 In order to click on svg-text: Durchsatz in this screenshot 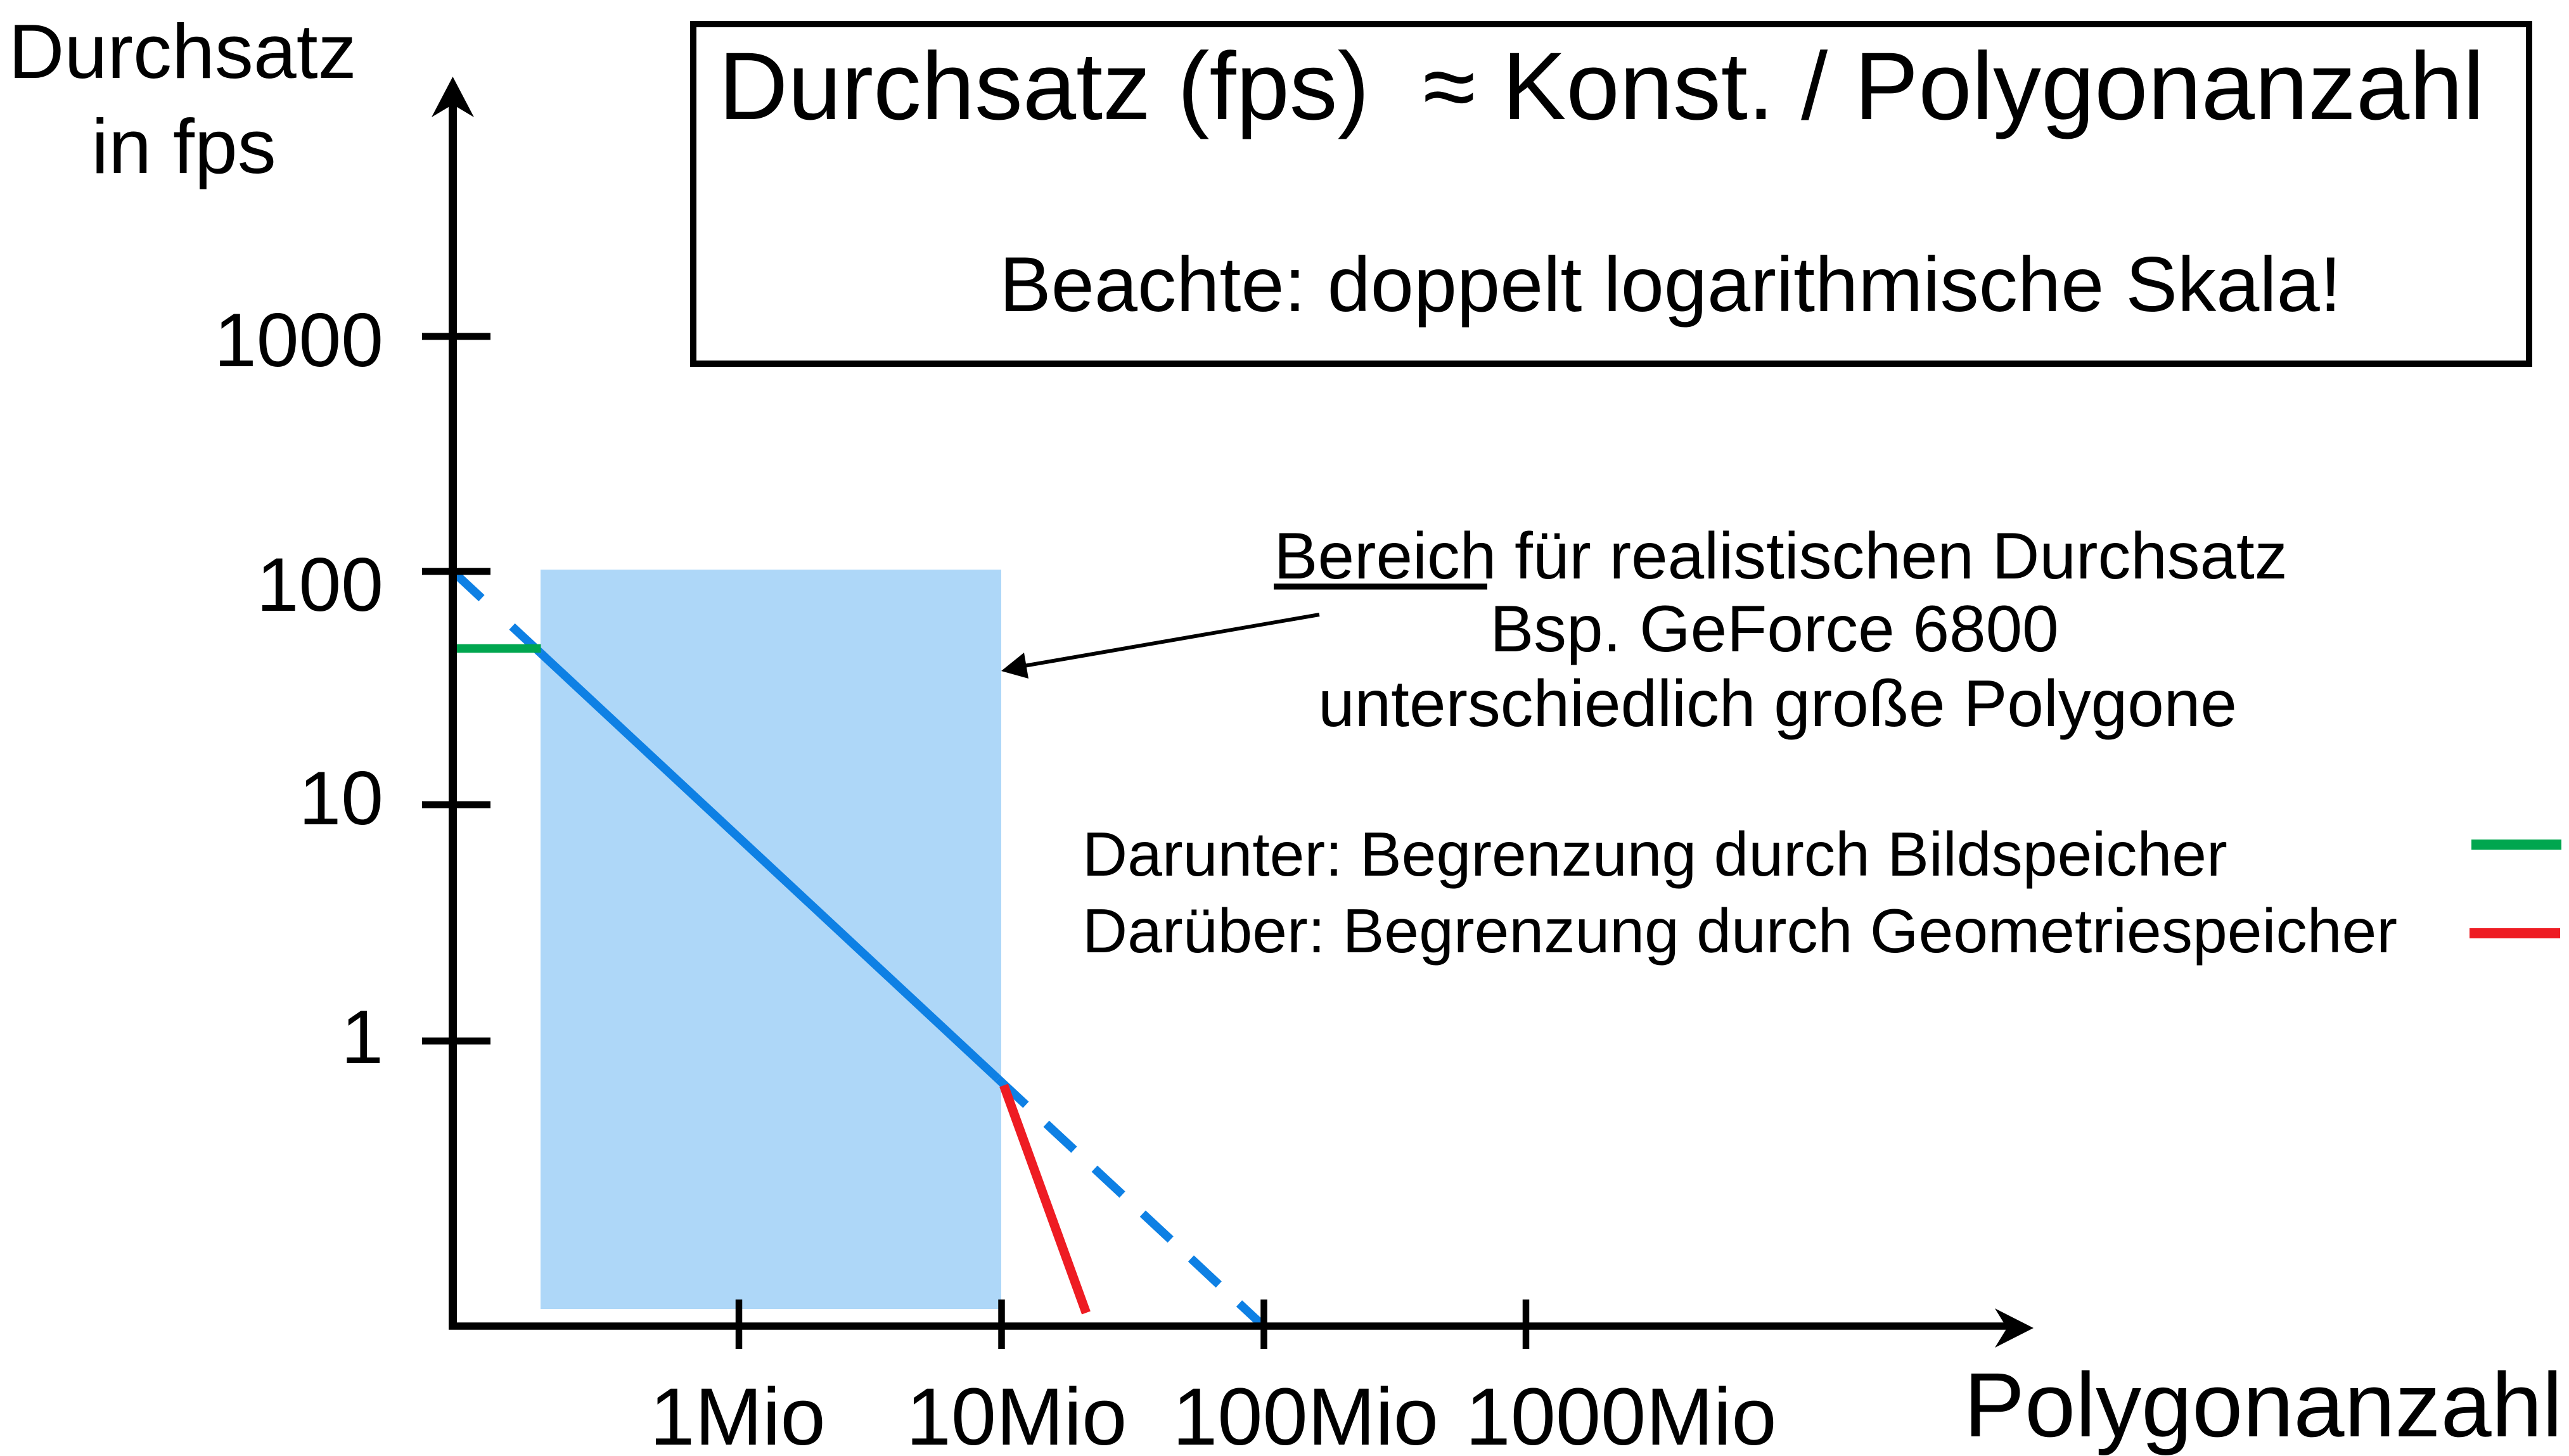, I will do `click(182, 51)`.